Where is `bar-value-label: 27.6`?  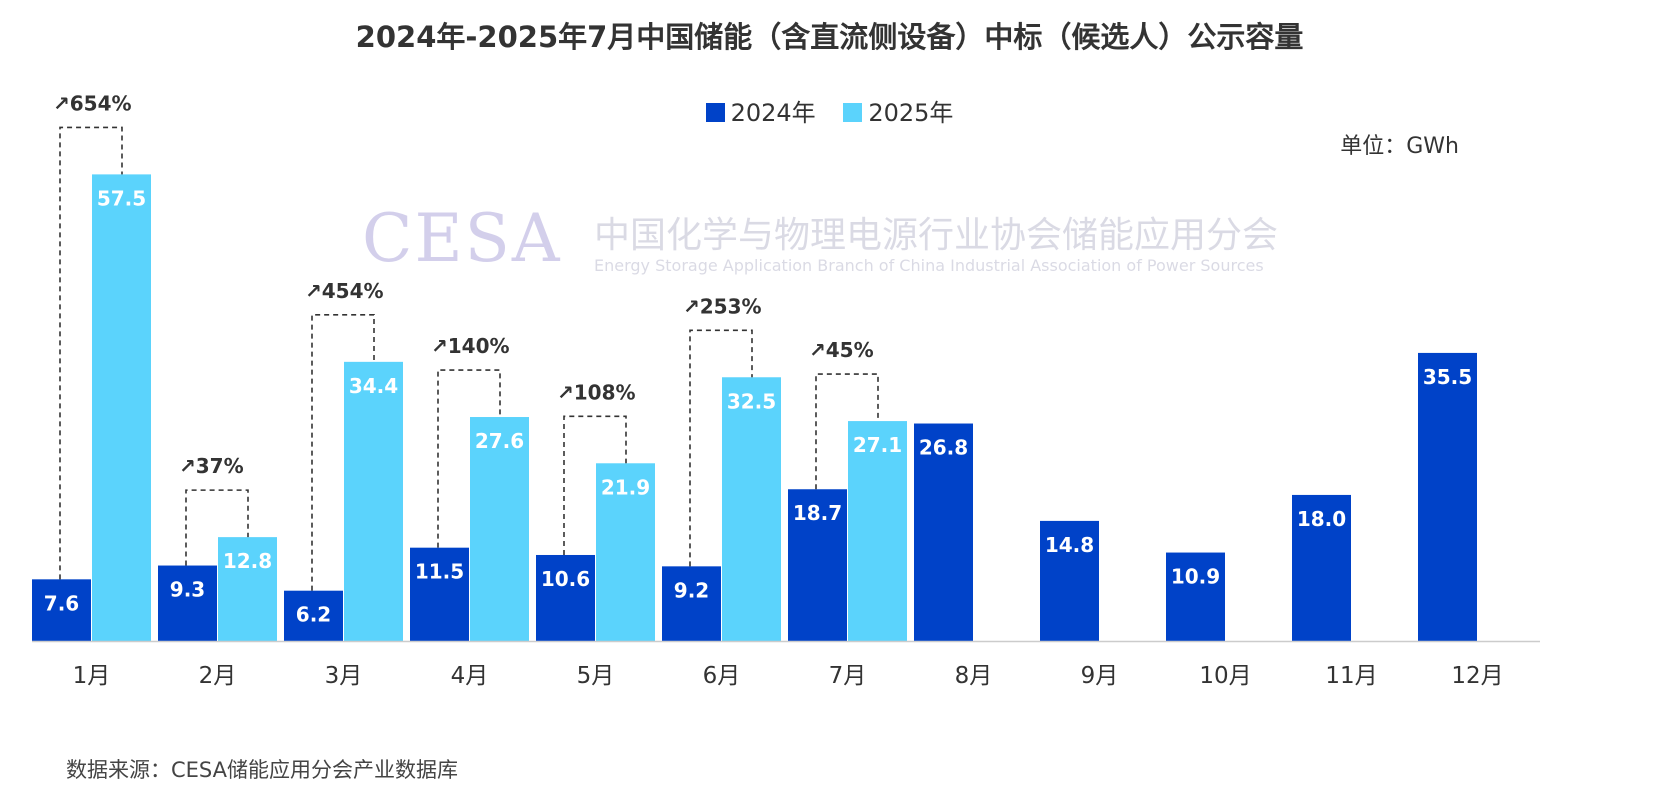
bar-value-label: 27.6 is located at coordinates (499, 441).